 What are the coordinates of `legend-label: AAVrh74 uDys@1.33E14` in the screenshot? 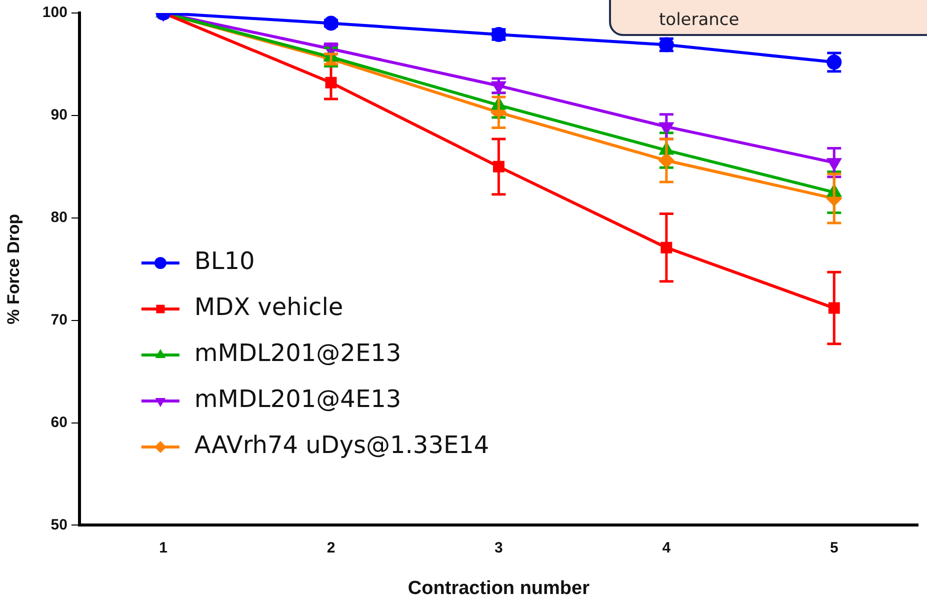 It's located at (342, 445).